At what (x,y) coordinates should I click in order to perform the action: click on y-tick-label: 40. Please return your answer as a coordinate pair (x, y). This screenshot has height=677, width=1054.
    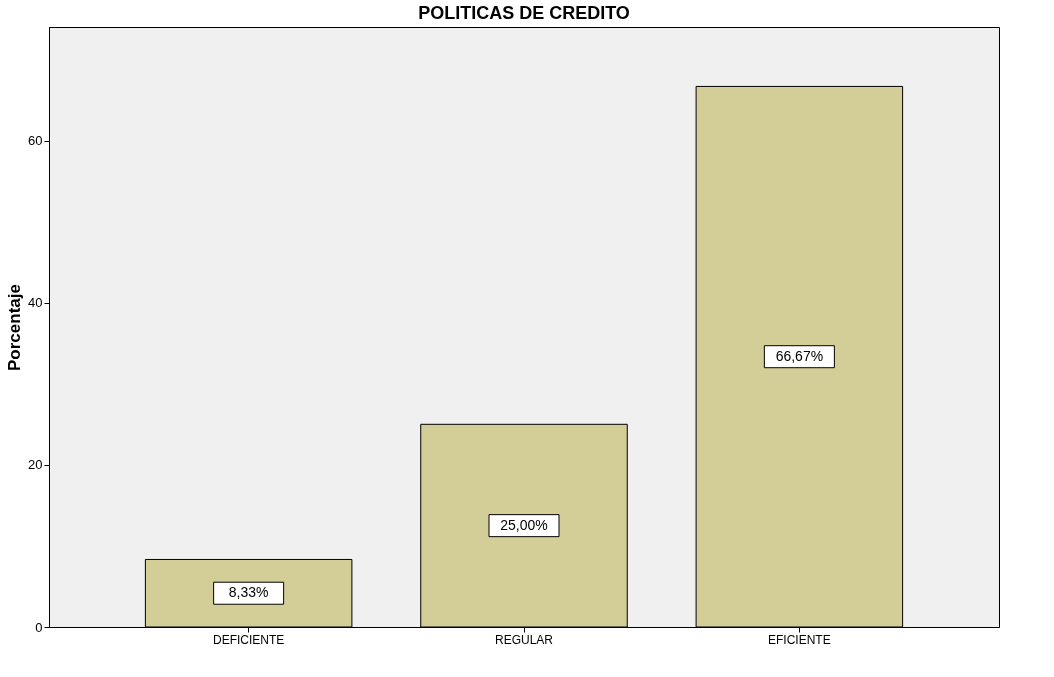
    Looking at the image, I should click on (35, 303).